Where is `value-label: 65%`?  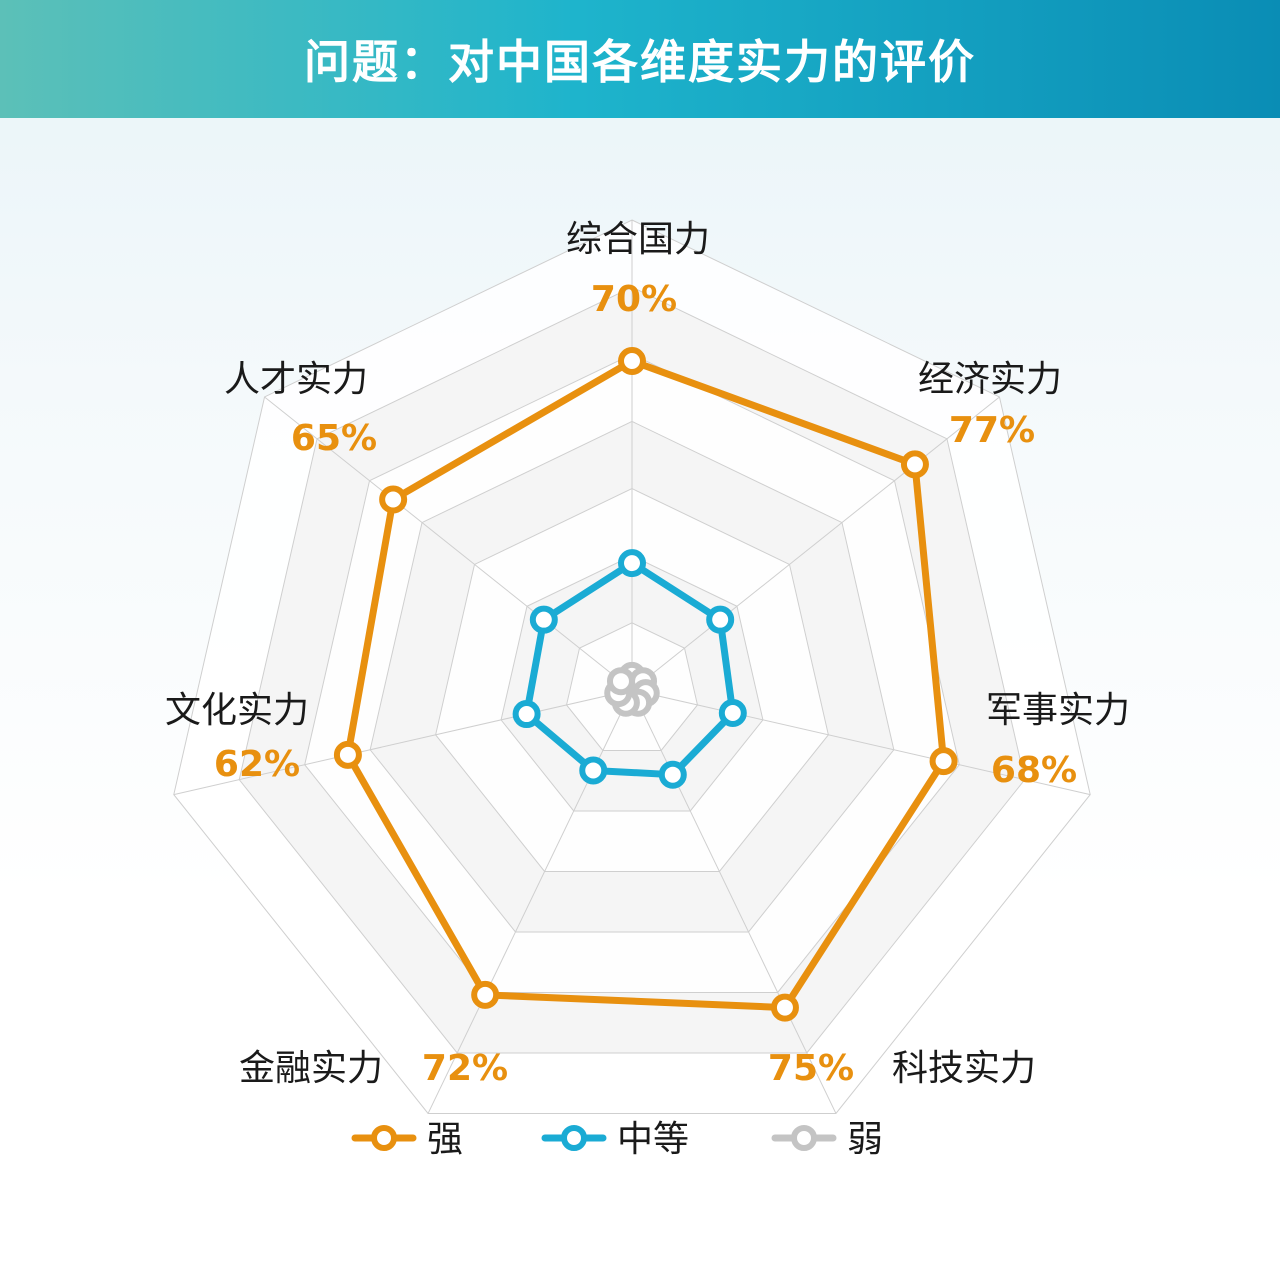
value-label: 65% is located at coordinates (334, 438).